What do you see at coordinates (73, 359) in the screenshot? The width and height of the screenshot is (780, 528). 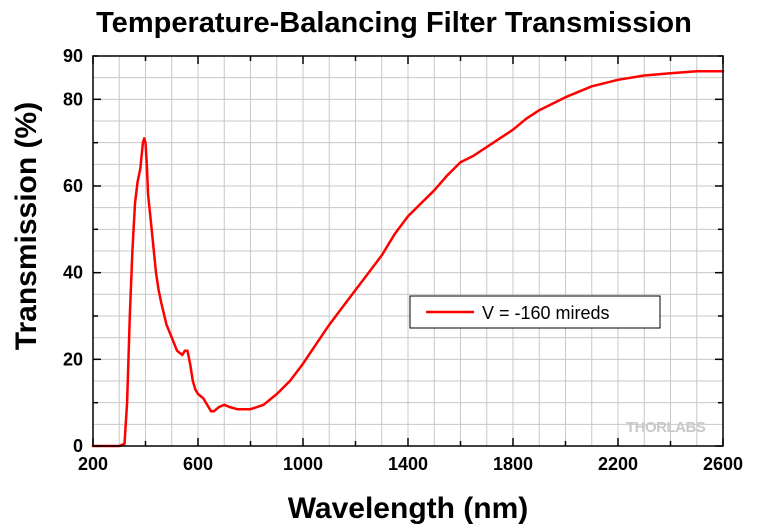 I see `y-tick-label: 20` at bounding box center [73, 359].